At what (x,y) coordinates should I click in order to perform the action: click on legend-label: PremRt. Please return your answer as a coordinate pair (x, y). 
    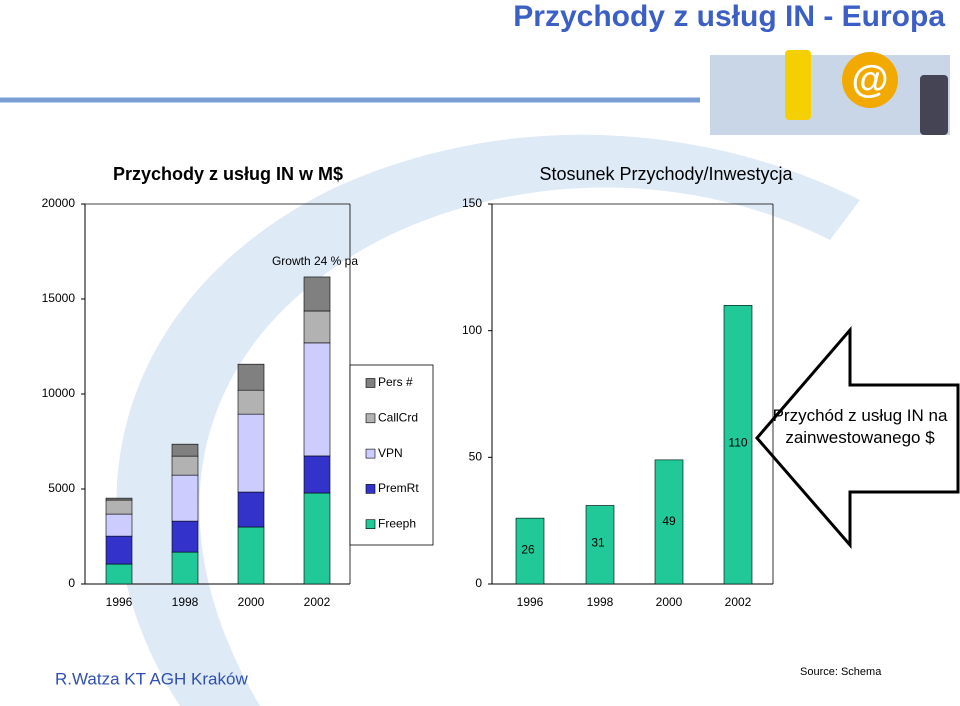
    Looking at the image, I should click on (398, 488).